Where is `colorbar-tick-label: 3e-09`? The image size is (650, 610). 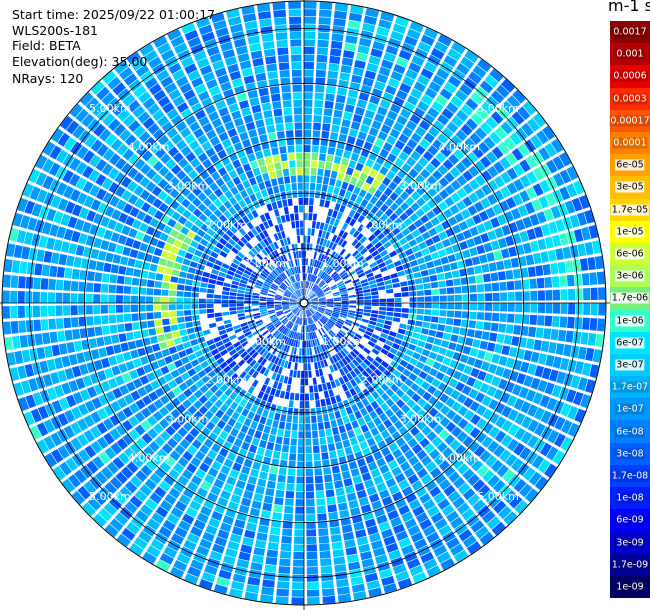 colorbar-tick-label: 3e-09 is located at coordinates (630, 543).